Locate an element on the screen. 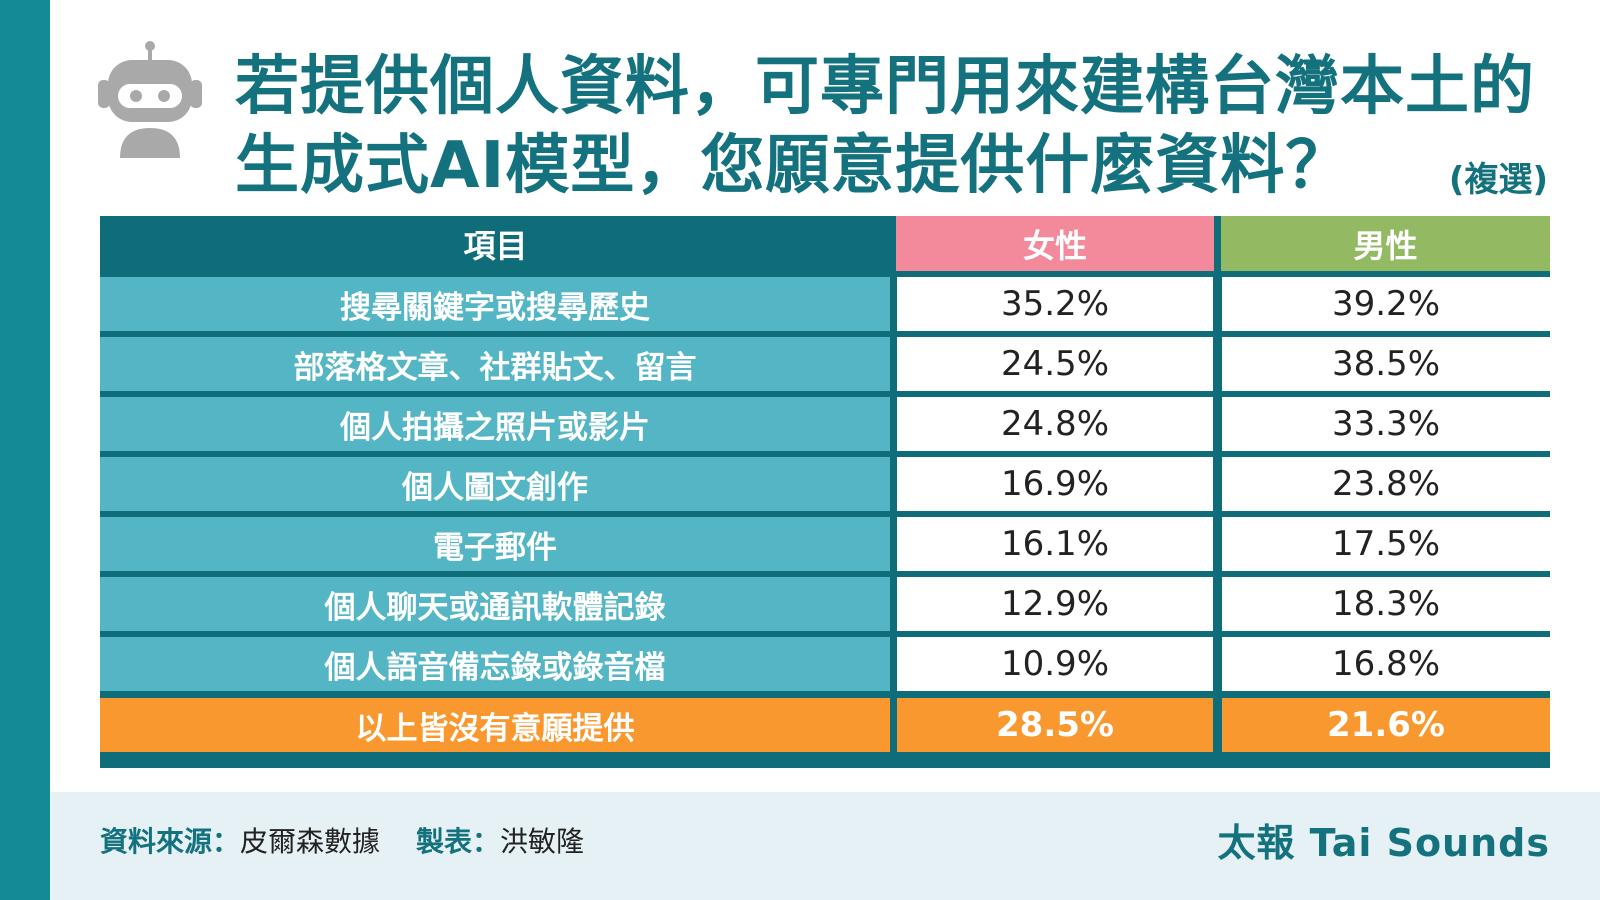 Image resolution: width=1600 pixels, height=900 pixels. table-row: 電子郵件 16.1% 17.5% is located at coordinates (825, 544).